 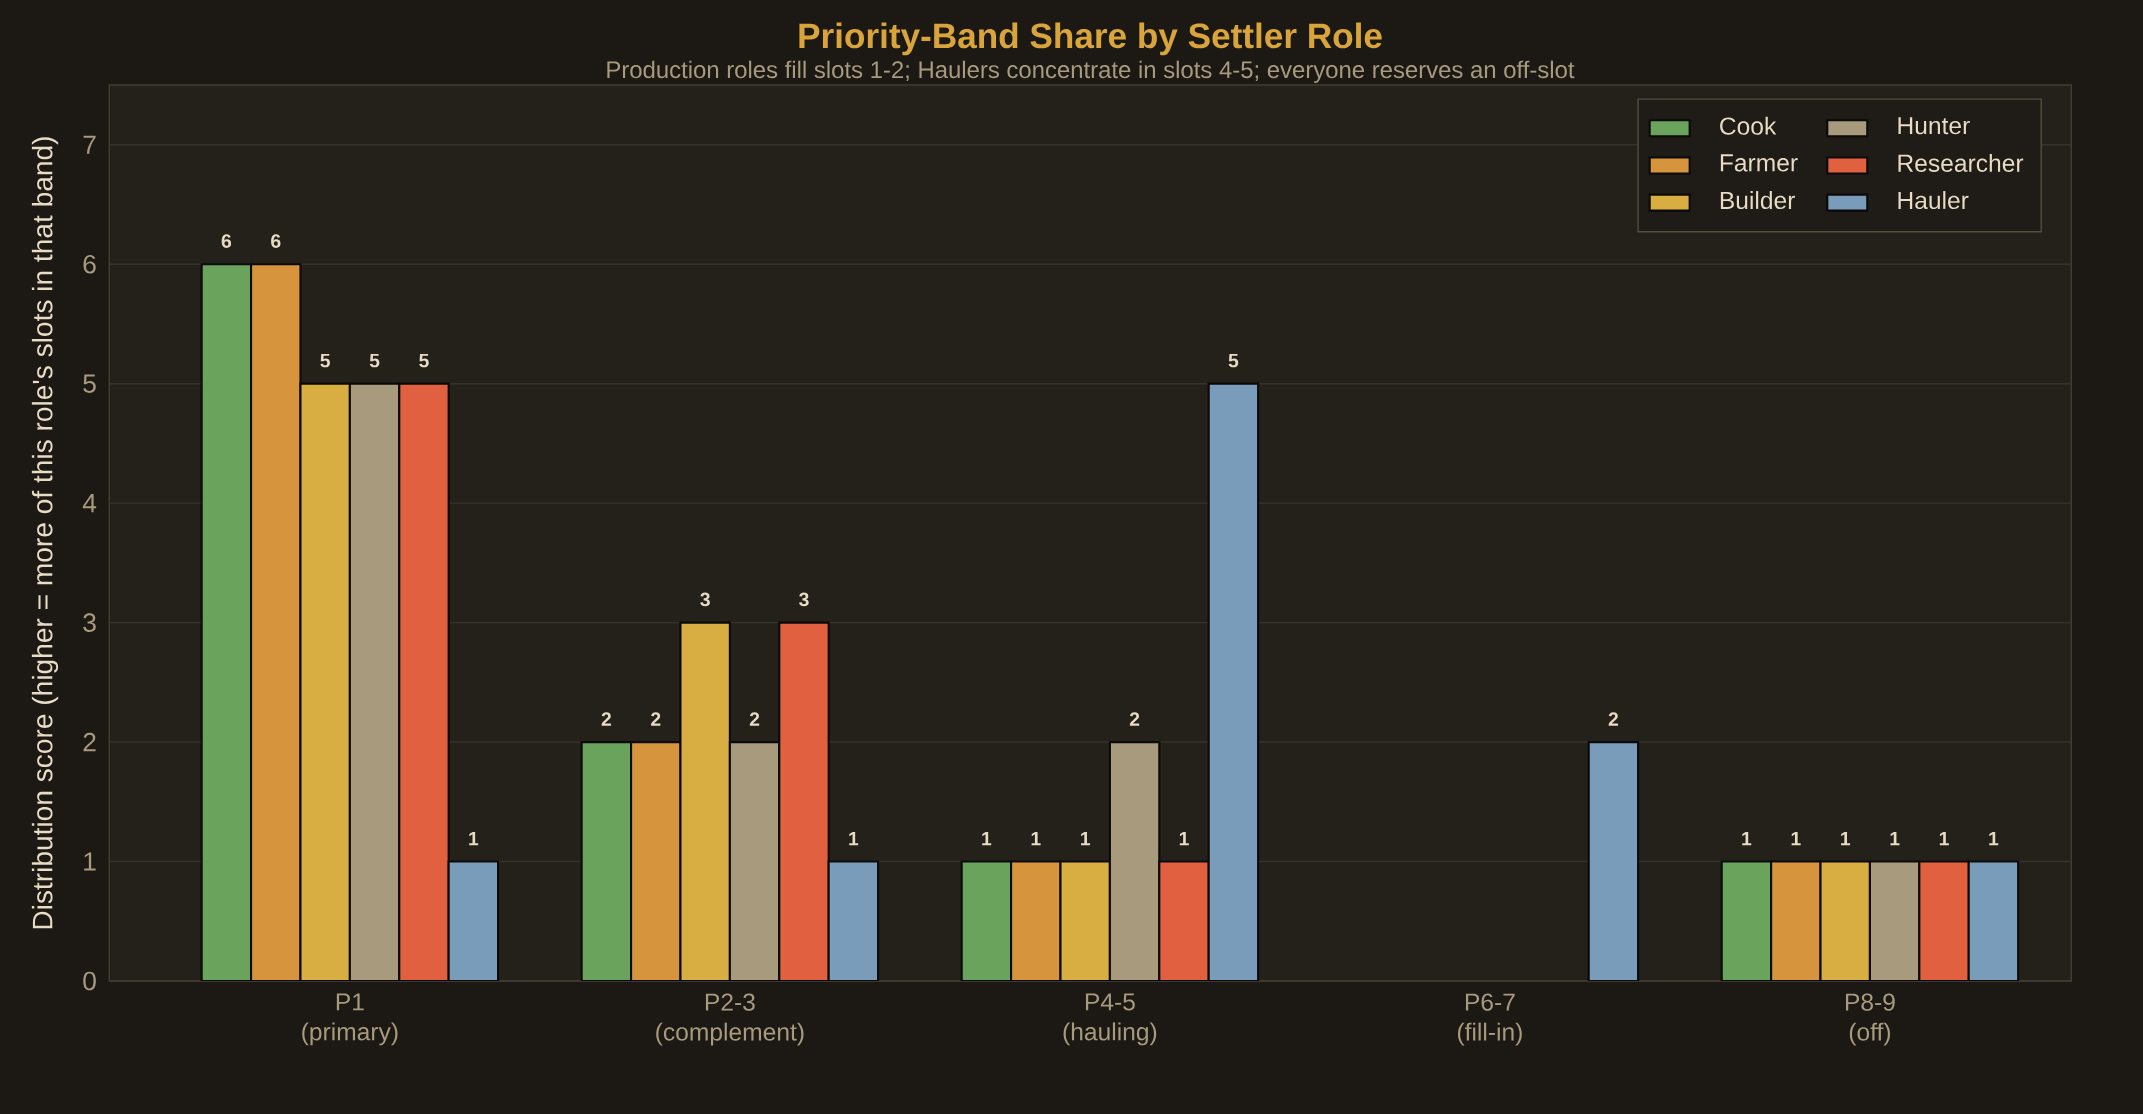 What do you see at coordinates (730, 1019) in the screenshot?
I see `x-tick-label: P2-3 (complement)` at bounding box center [730, 1019].